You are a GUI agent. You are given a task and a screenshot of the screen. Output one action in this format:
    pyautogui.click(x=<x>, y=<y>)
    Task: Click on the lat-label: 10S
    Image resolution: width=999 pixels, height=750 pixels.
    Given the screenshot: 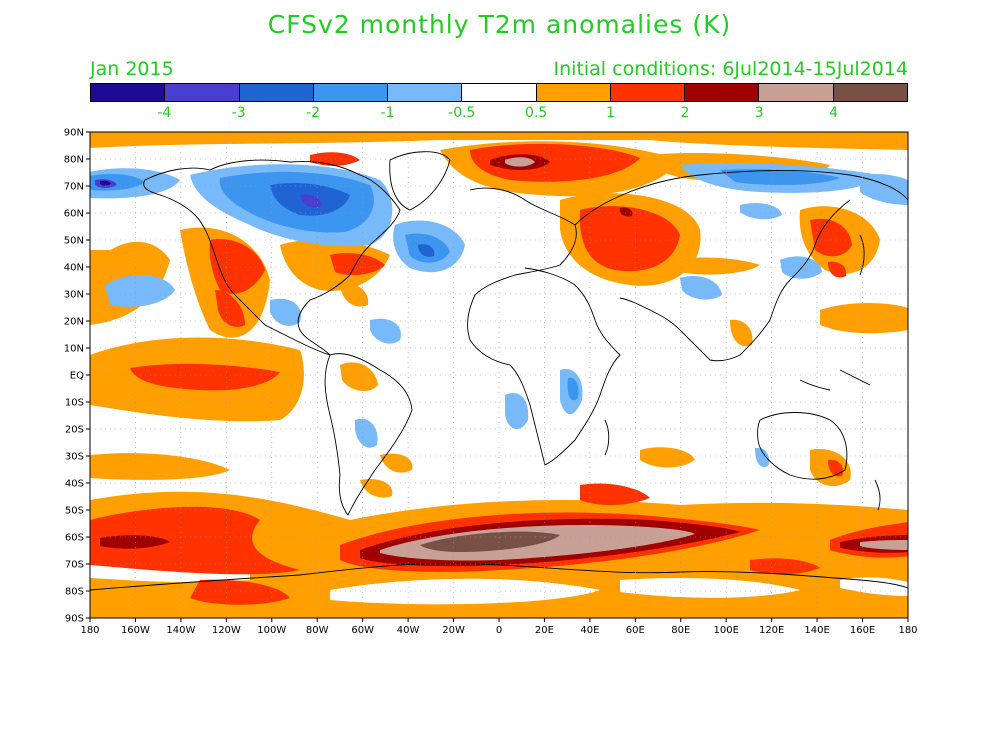 What is the action you would take?
    pyautogui.click(x=74, y=403)
    